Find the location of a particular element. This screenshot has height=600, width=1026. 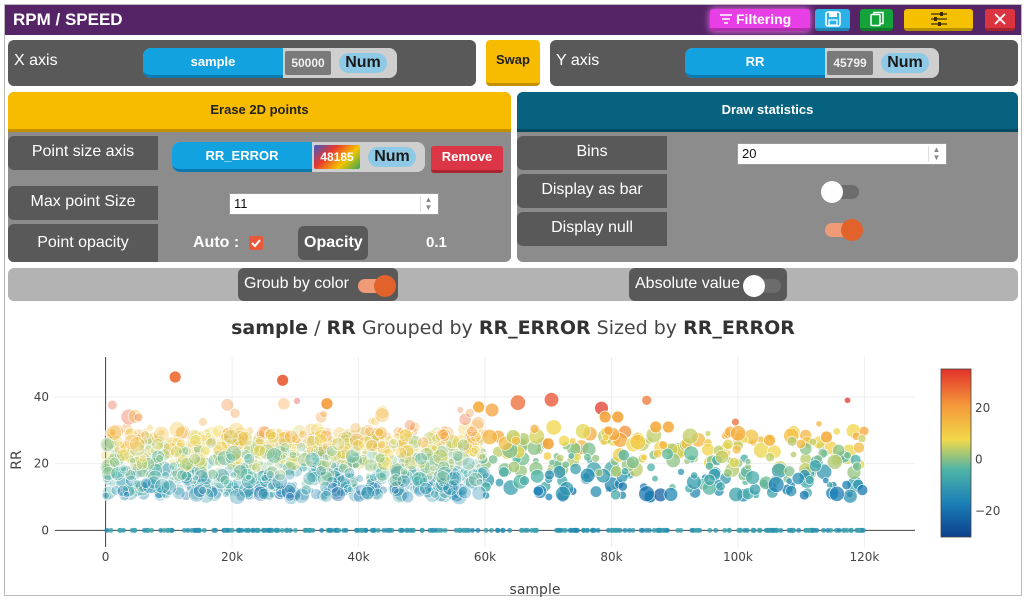

point-size-field-selector: RR_ERROR 48185 Num is located at coordinates (298, 157).